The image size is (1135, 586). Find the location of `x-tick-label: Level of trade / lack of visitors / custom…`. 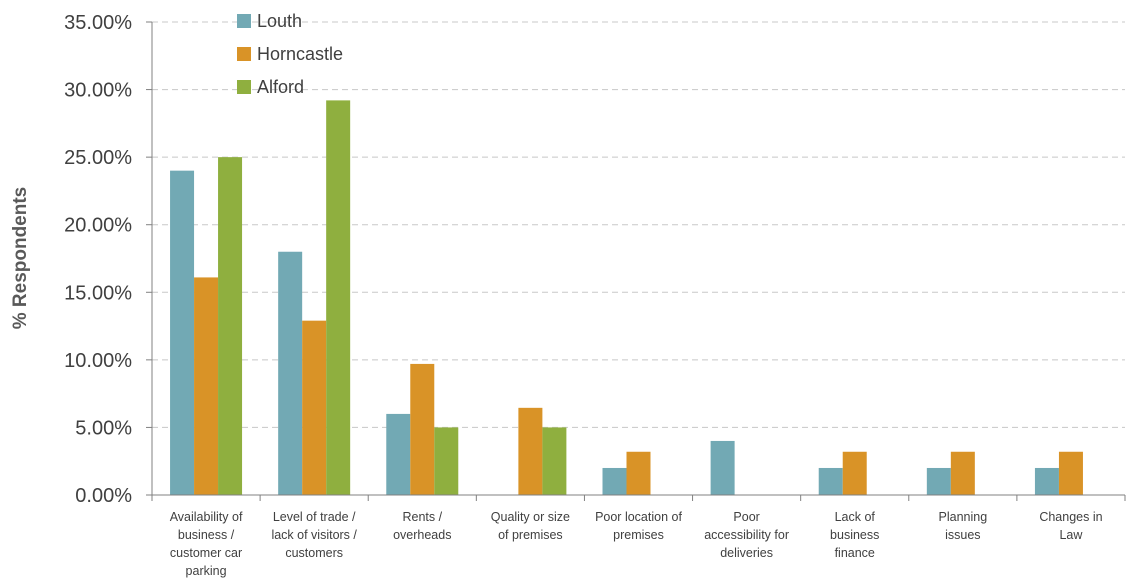

x-tick-label: Level of trade / lack of visitors / custom… is located at coordinates (314, 535).